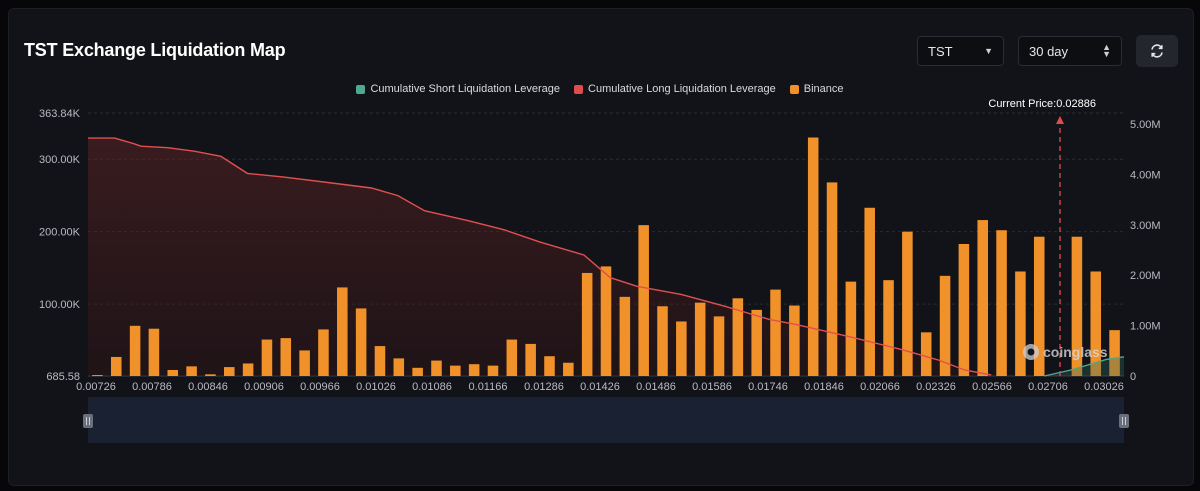 The width and height of the screenshot is (1200, 491). I want to click on right-tick-label: 1.00M, so click(1145, 327).